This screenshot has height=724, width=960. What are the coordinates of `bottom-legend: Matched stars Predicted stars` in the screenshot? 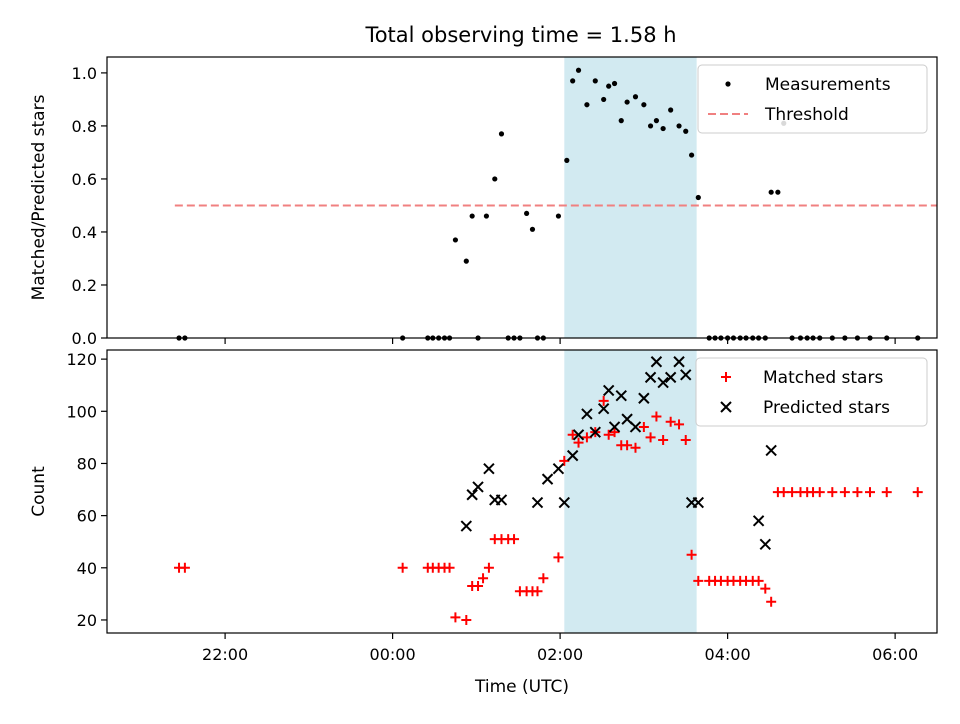 It's located at (811, 392).